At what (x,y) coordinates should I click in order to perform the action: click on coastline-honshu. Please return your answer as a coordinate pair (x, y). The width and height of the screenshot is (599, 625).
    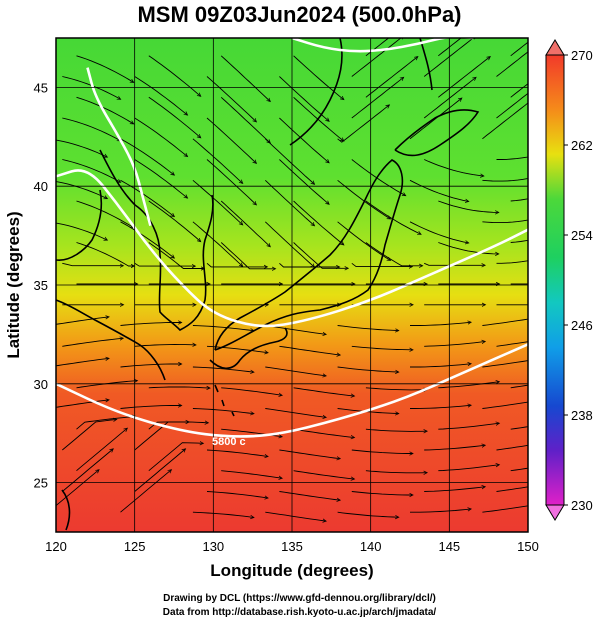
    Looking at the image, I should click on (309, 255).